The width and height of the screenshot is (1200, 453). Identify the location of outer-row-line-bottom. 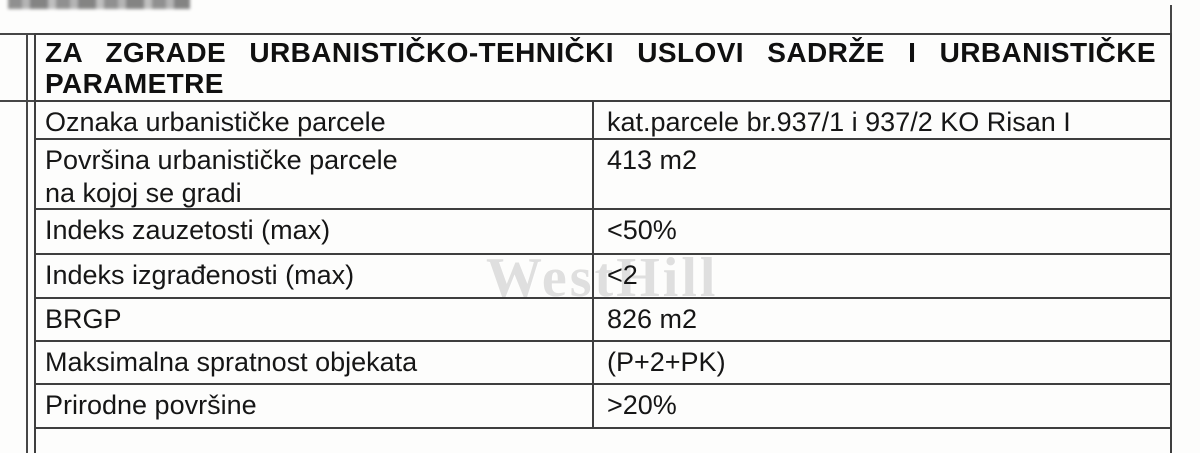
(18, 101).